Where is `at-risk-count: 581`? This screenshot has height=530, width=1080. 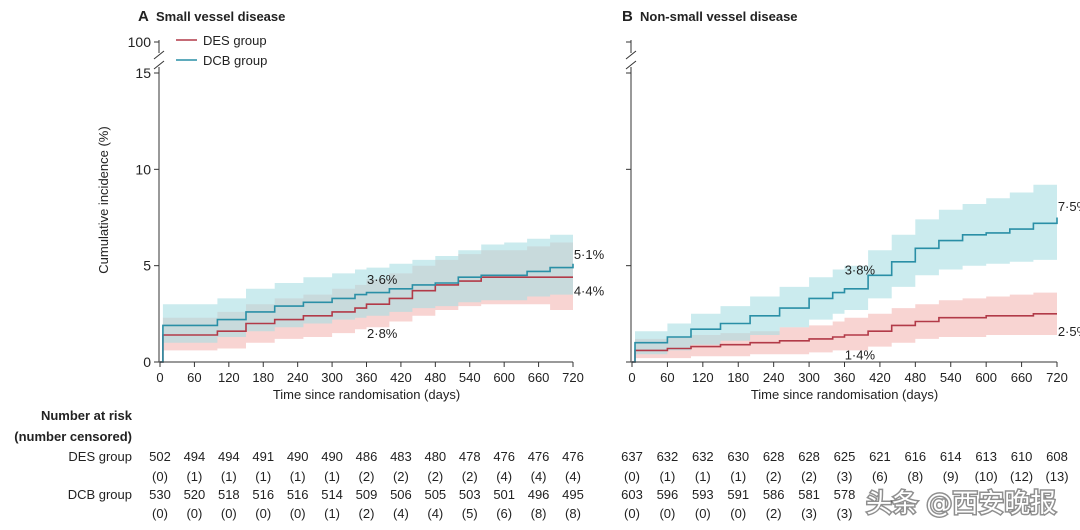 at-risk-count: 581 is located at coordinates (809, 494).